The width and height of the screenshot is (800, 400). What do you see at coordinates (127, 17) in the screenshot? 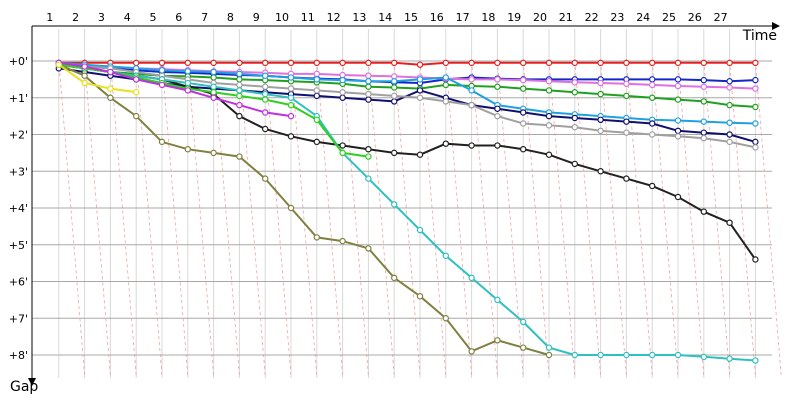
I see `x-tick-label: 4` at bounding box center [127, 17].